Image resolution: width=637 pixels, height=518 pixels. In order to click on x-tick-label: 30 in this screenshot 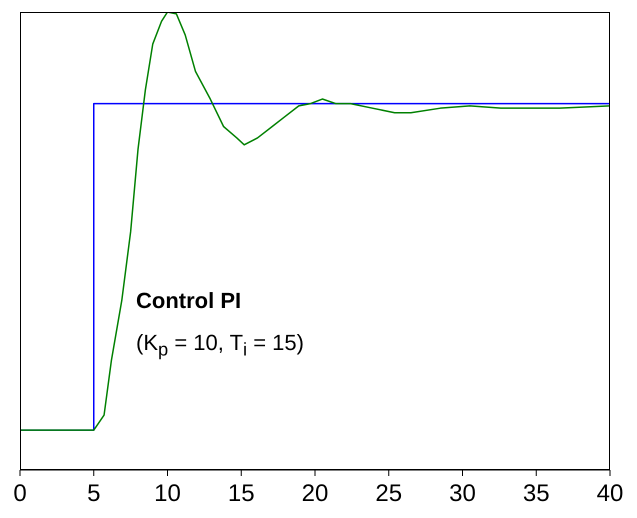, I will do `click(462, 494)`.